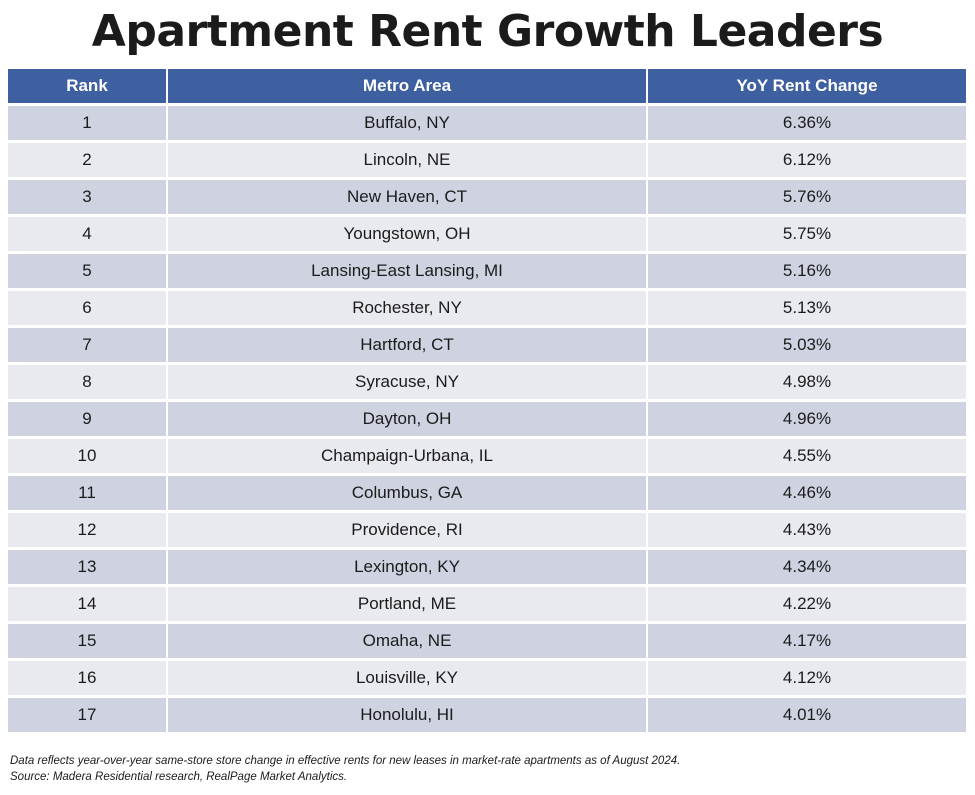  What do you see at coordinates (88, 419) in the screenshot?
I see `rank-cell: 9` at bounding box center [88, 419].